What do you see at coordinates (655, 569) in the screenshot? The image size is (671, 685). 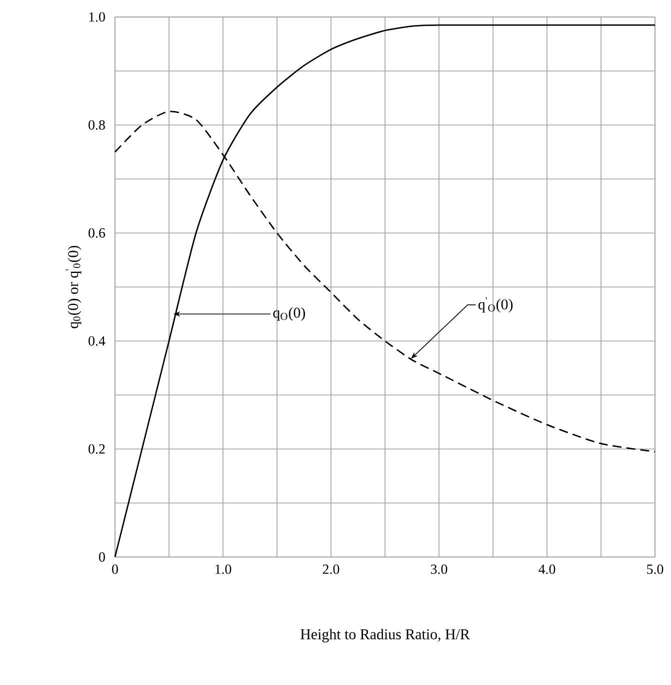 I see `x-tick-label: 5.0` at bounding box center [655, 569].